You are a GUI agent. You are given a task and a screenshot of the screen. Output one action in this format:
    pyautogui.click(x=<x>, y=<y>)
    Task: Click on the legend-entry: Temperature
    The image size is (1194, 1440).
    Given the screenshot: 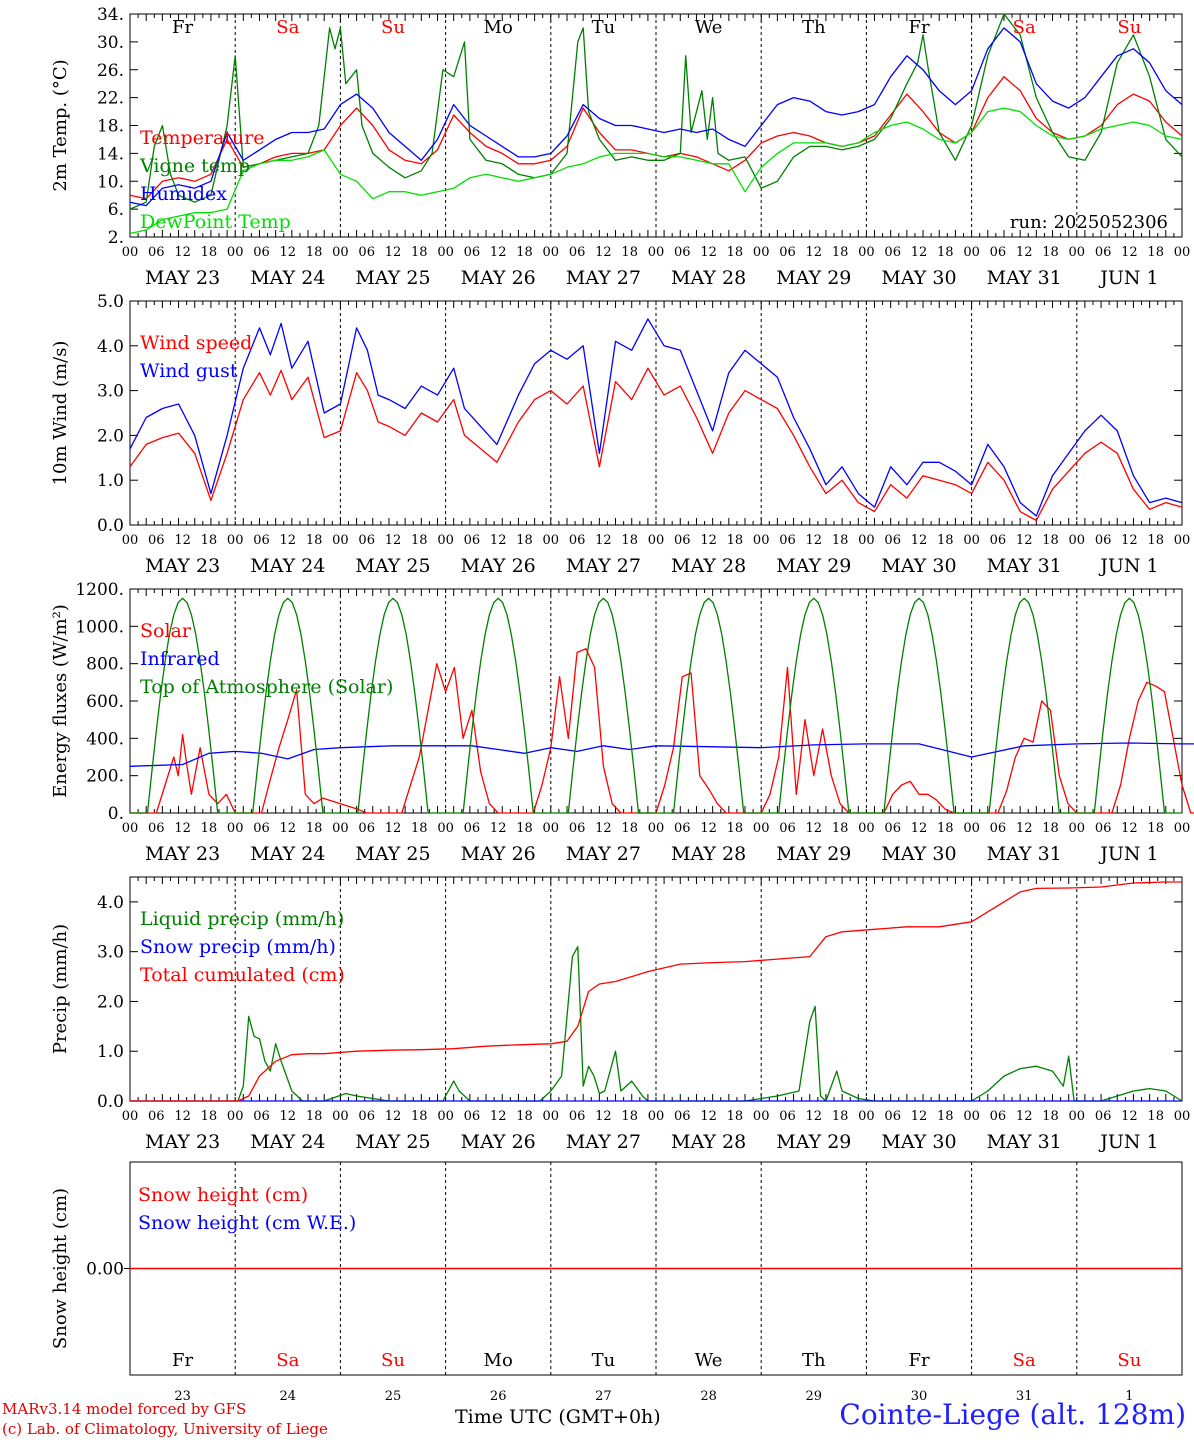 What is the action you would take?
    pyautogui.click(x=202, y=138)
    